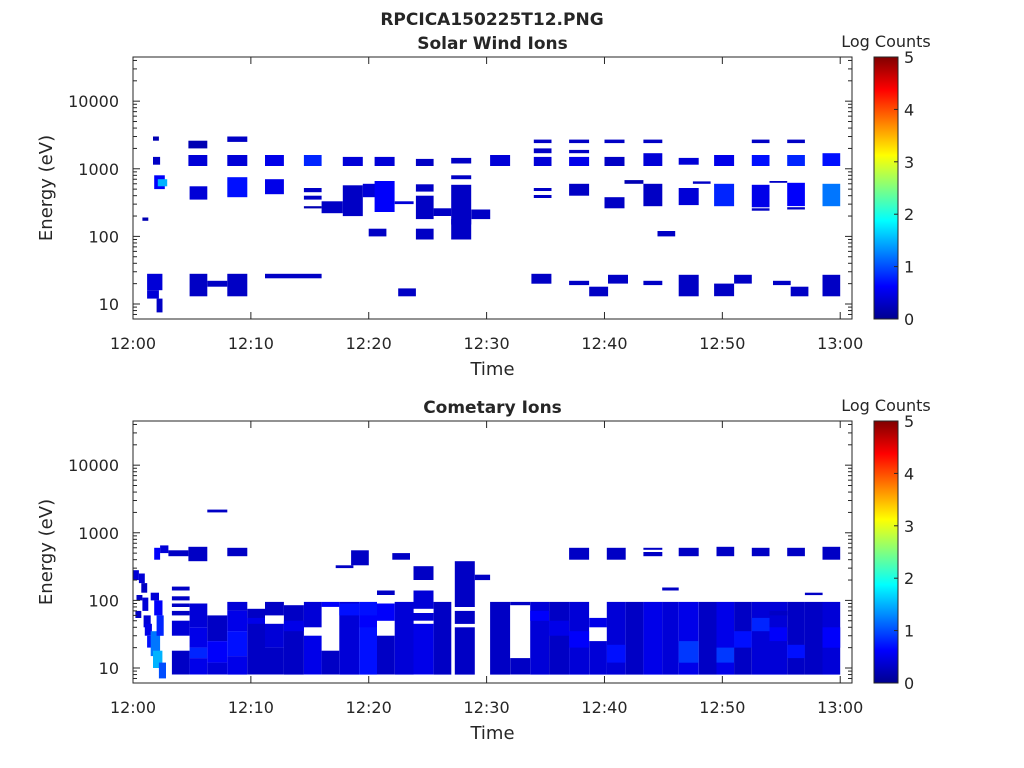 The image size is (1024, 768). I want to click on colorbar-label: Log Counts, so click(886, 405).